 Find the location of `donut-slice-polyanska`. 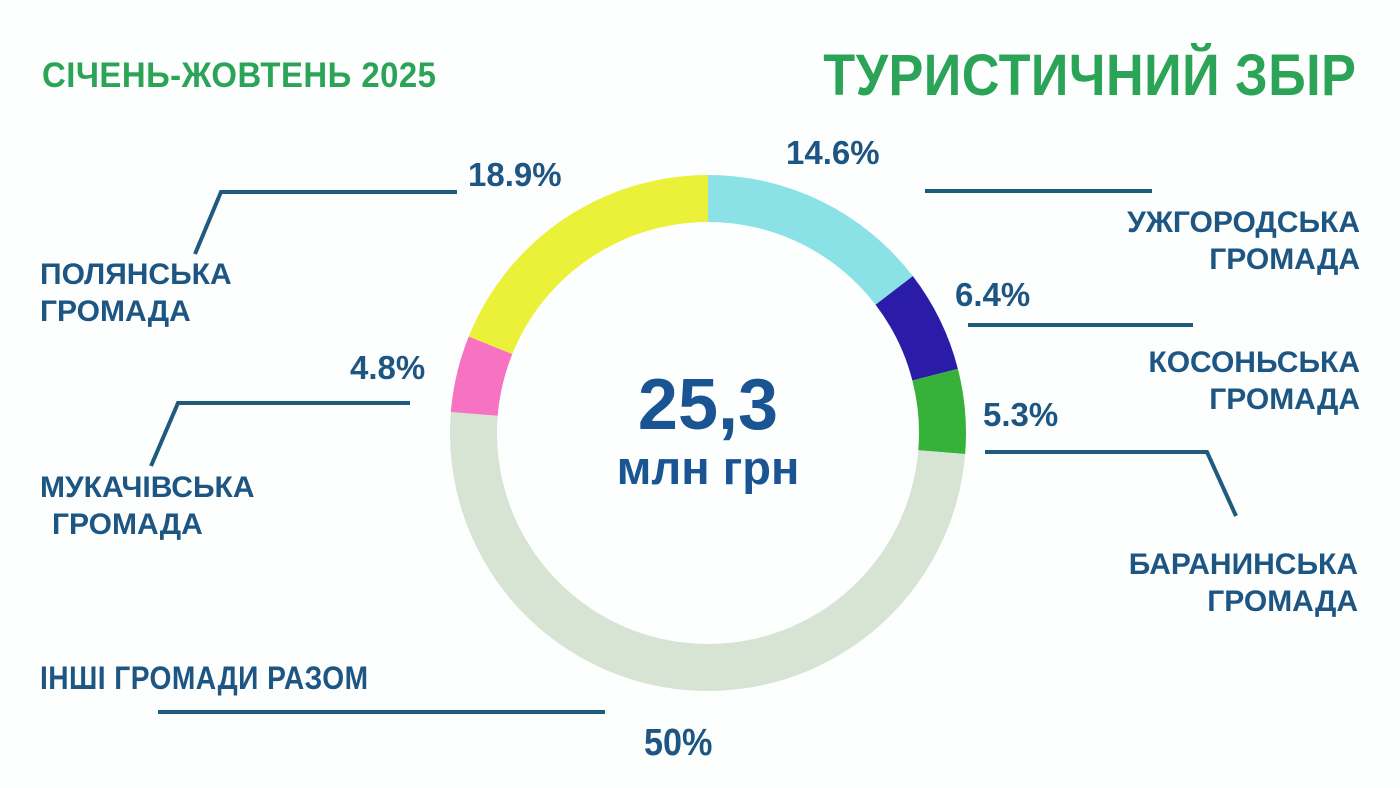

donut-slice-polyanska is located at coordinates (588, 265).